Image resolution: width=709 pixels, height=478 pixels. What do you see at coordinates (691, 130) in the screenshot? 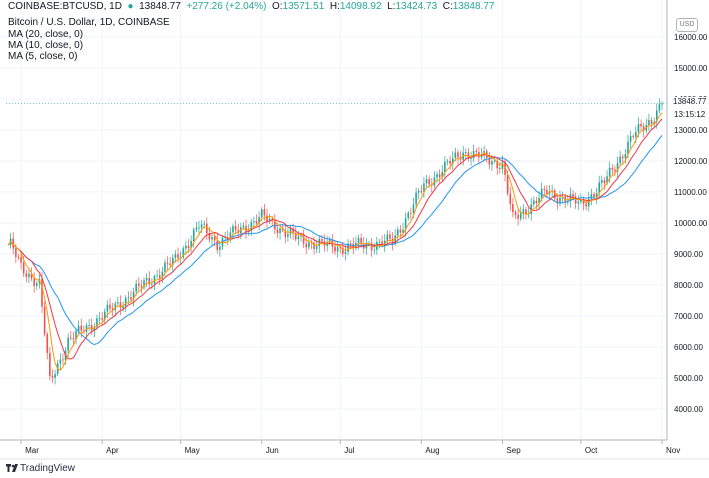
I see `y-tick-label: 13000.00` at bounding box center [691, 130].